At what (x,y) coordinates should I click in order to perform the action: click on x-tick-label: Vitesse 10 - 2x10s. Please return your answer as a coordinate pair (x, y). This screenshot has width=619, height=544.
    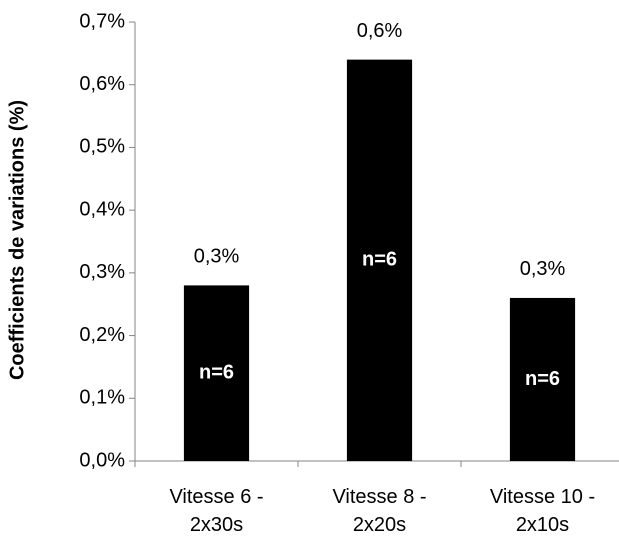
    Looking at the image, I should click on (542, 511).